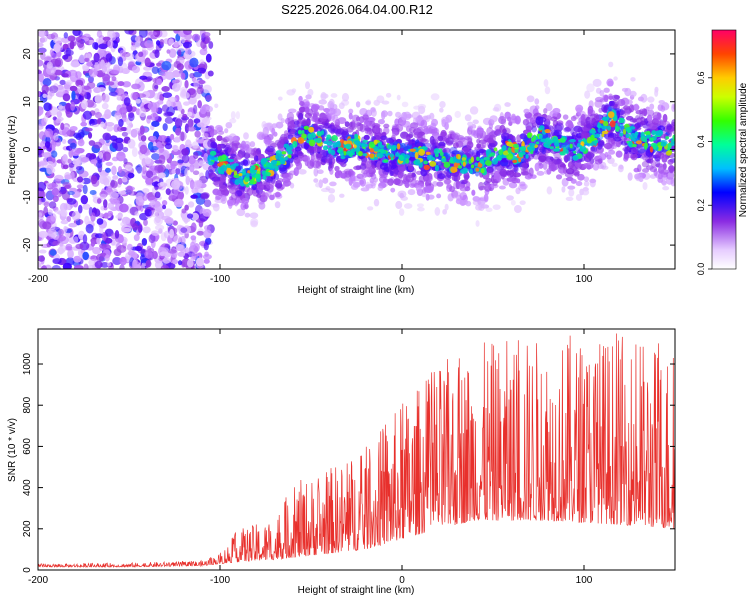  Describe the element at coordinates (27, 54) in the screenshot. I see `heatmap-y-tick-label: 20` at that location.